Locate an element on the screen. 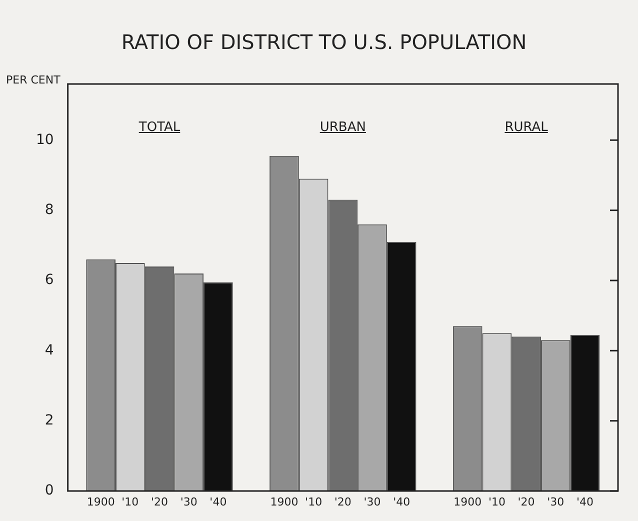 This screenshot has height=521, width=638. x-tick-label: TOTAL is located at coordinates (159, 127).